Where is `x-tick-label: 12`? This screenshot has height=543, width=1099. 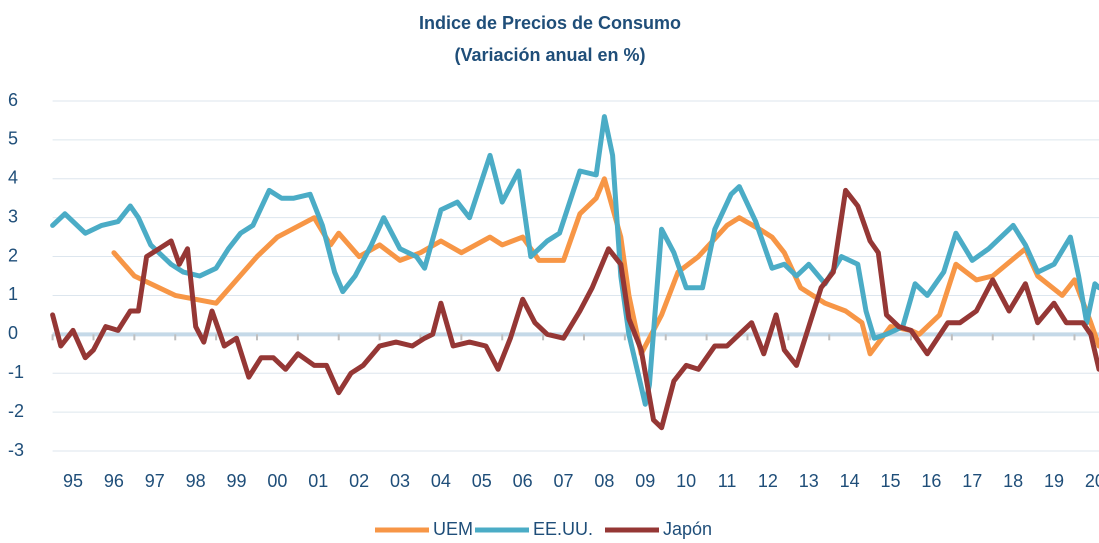
x-tick-label: 12 is located at coordinates (768, 481).